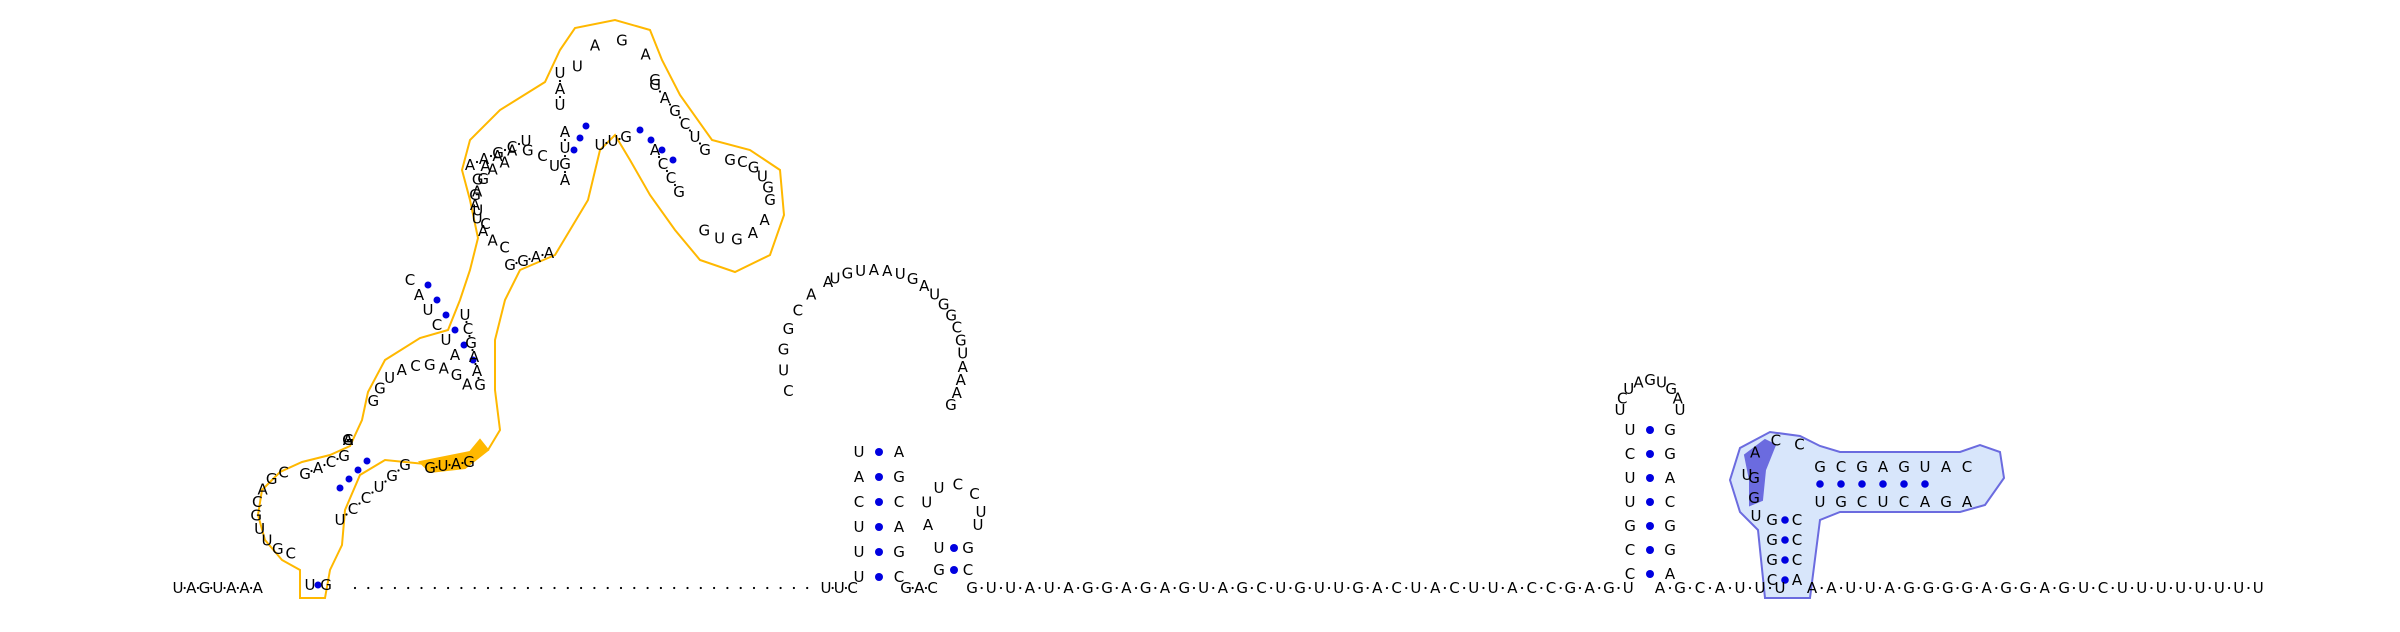 This screenshot has height=632, width=2400. What do you see at coordinates (848, 274) in the screenshot?
I see `hairpin-loop-nucleotide: G` at bounding box center [848, 274].